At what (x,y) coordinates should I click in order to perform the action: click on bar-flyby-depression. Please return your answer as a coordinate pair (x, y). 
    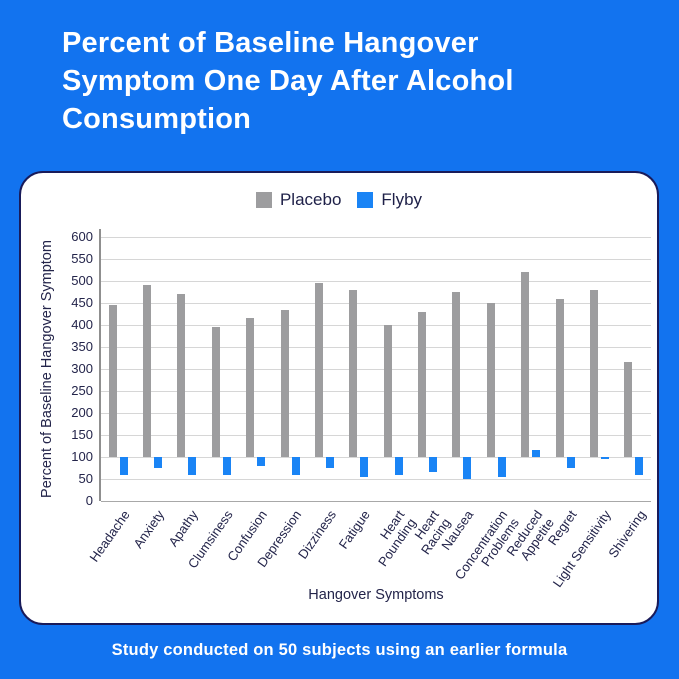
    Looking at the image, I should click on (295, 466).